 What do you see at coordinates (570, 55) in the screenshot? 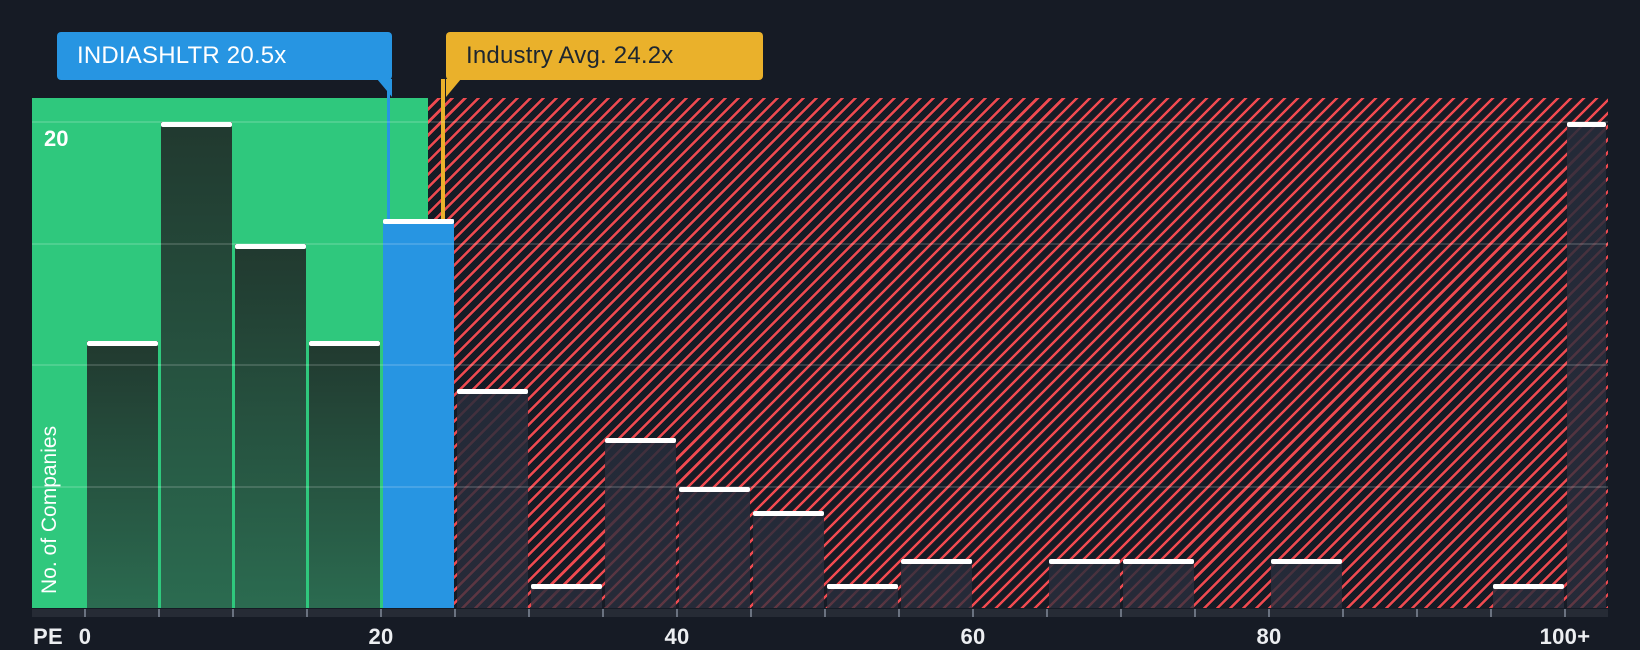
I see `industry-avg-tooltip-label: Industry Avg. 24.2x` at bounding box center [570, 55].